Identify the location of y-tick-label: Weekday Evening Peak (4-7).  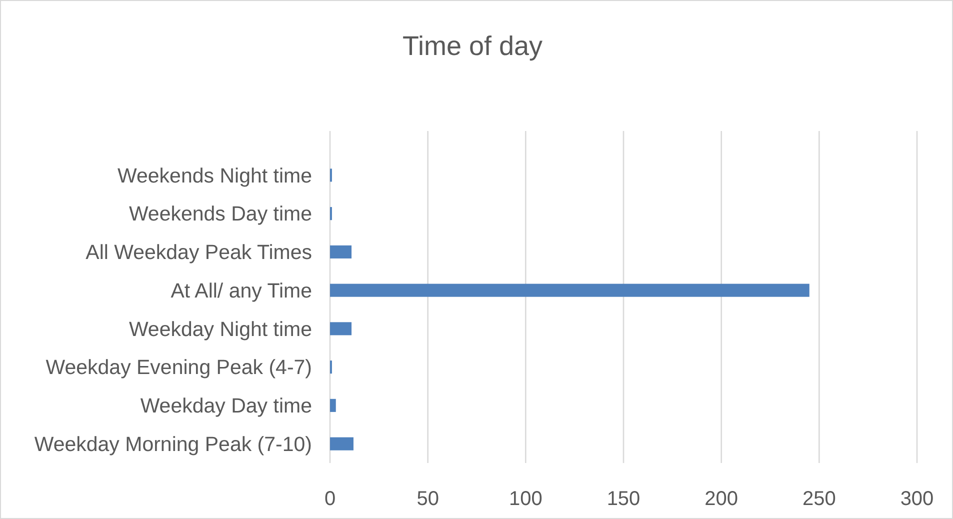
(179, 368).